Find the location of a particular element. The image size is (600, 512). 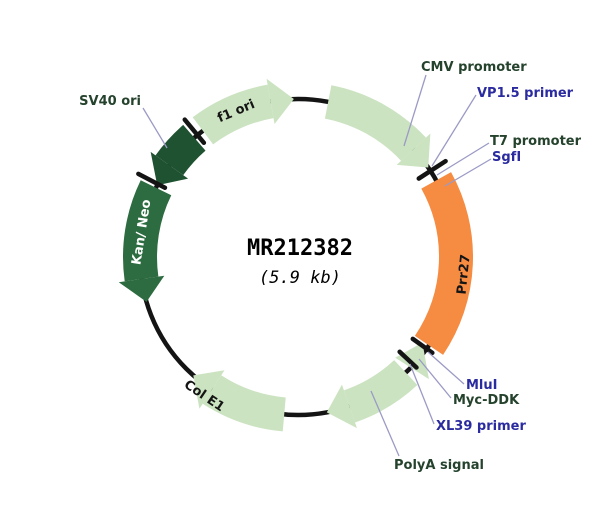

myc-ddk-leader-line is located at coordinates (435, 378).